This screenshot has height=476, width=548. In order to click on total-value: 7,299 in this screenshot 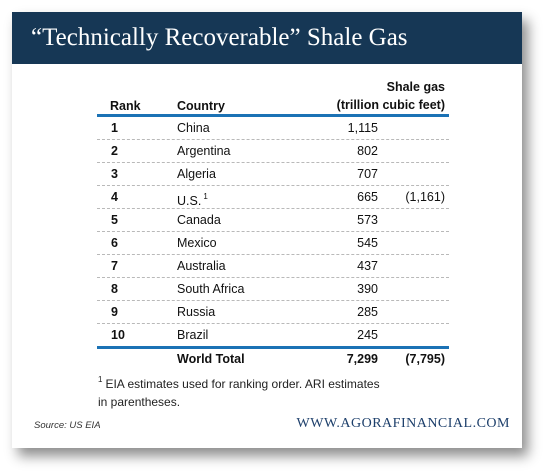, I will do `click(362, 359)`.